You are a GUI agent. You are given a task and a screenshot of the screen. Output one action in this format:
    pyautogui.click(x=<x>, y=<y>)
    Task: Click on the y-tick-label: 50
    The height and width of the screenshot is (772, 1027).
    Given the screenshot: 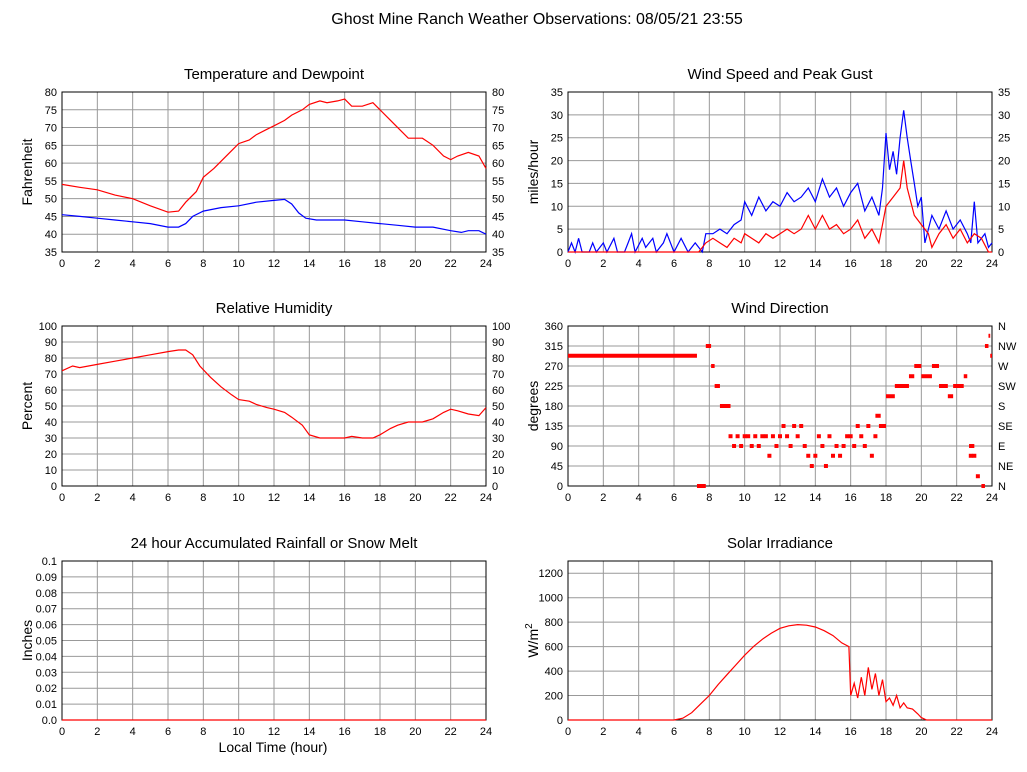 What is the action you would take?
    pyautogui.click(x=51, y=200)
    